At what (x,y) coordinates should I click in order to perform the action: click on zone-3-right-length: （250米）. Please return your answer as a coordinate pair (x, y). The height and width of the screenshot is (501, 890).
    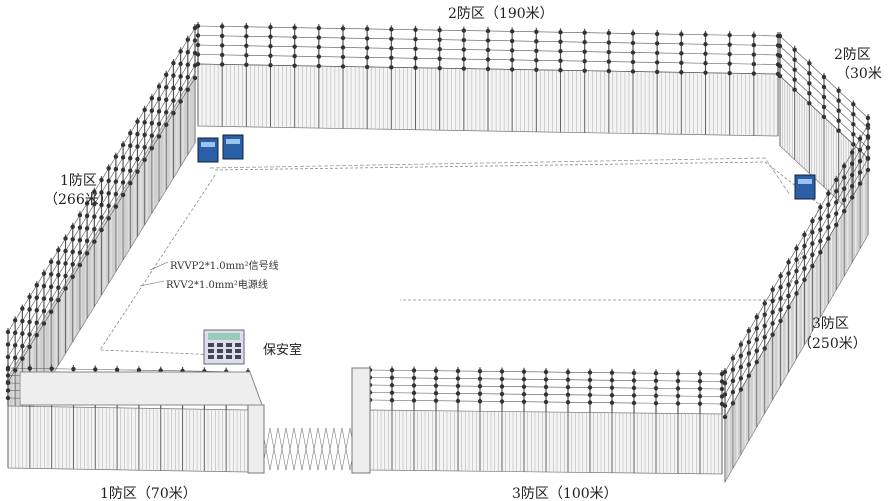
    Looking at the image, I should click on (832, 344).